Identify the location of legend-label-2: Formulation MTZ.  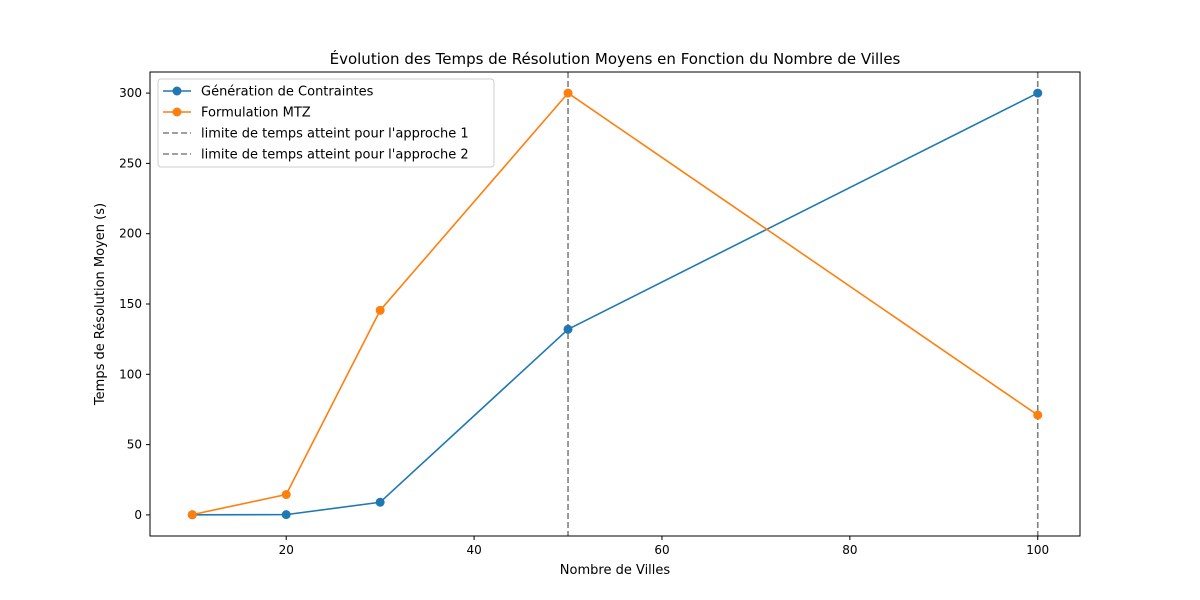
(256, 113).